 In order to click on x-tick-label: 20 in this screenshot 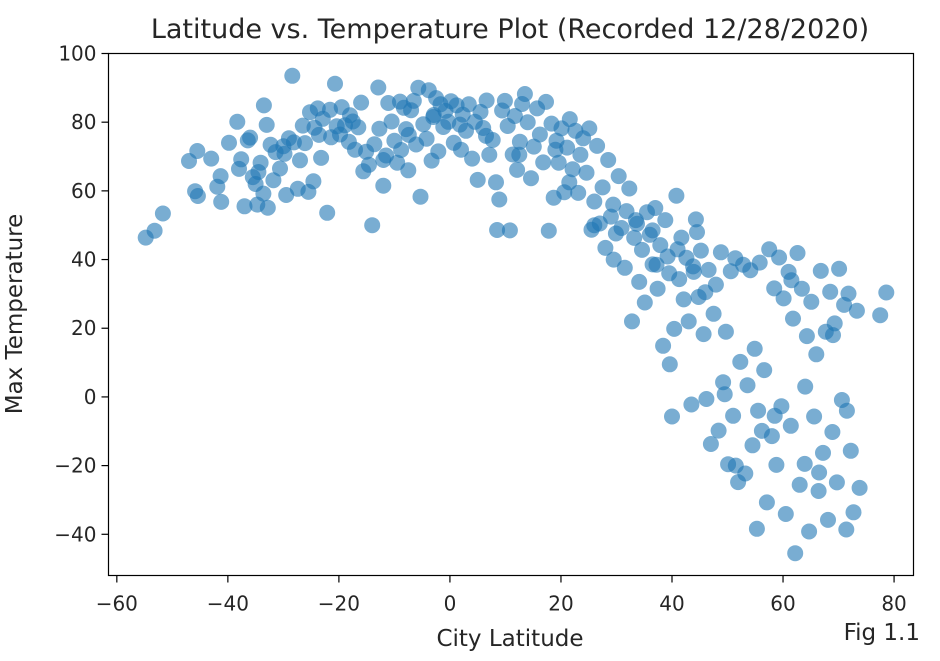, I will do `click(560, 604)`.